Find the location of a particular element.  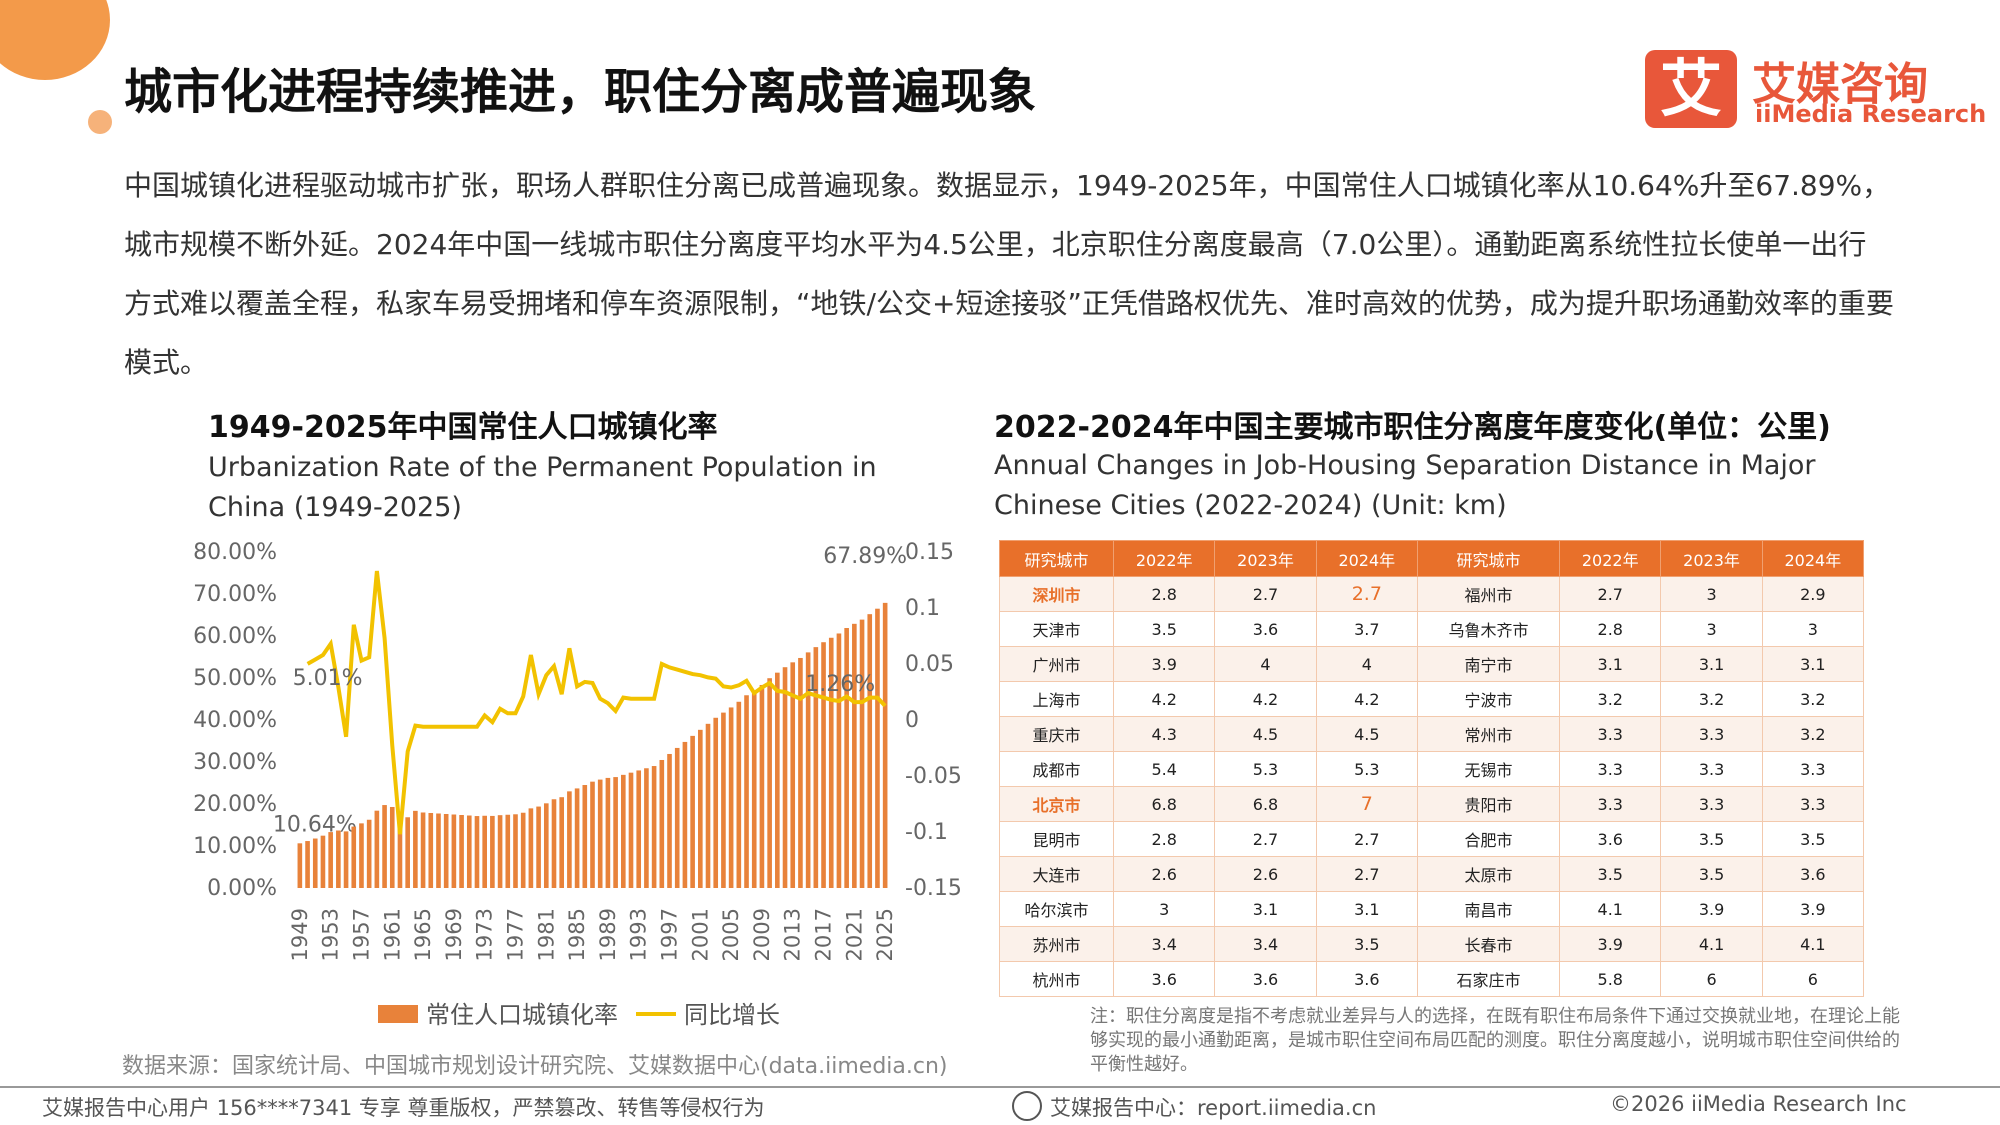

cell: 5.8 is located at coordinates (1610, 979).